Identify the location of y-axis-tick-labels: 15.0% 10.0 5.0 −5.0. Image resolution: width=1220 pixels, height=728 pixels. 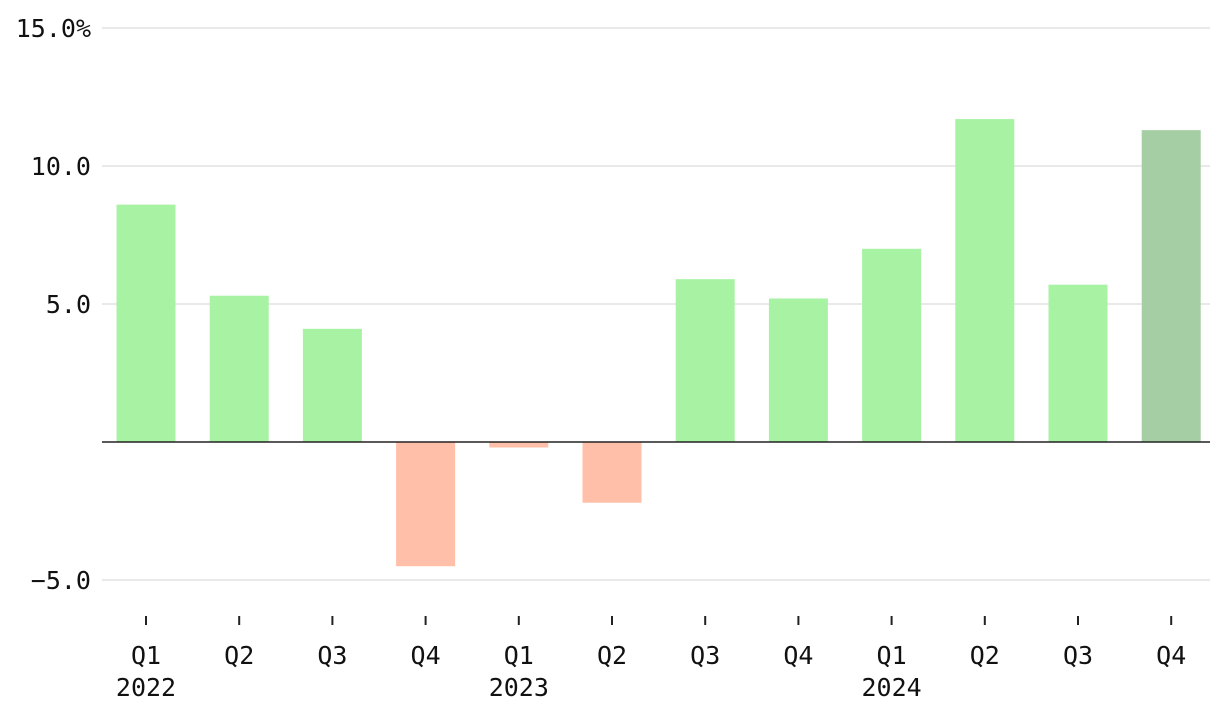
(53, 304).